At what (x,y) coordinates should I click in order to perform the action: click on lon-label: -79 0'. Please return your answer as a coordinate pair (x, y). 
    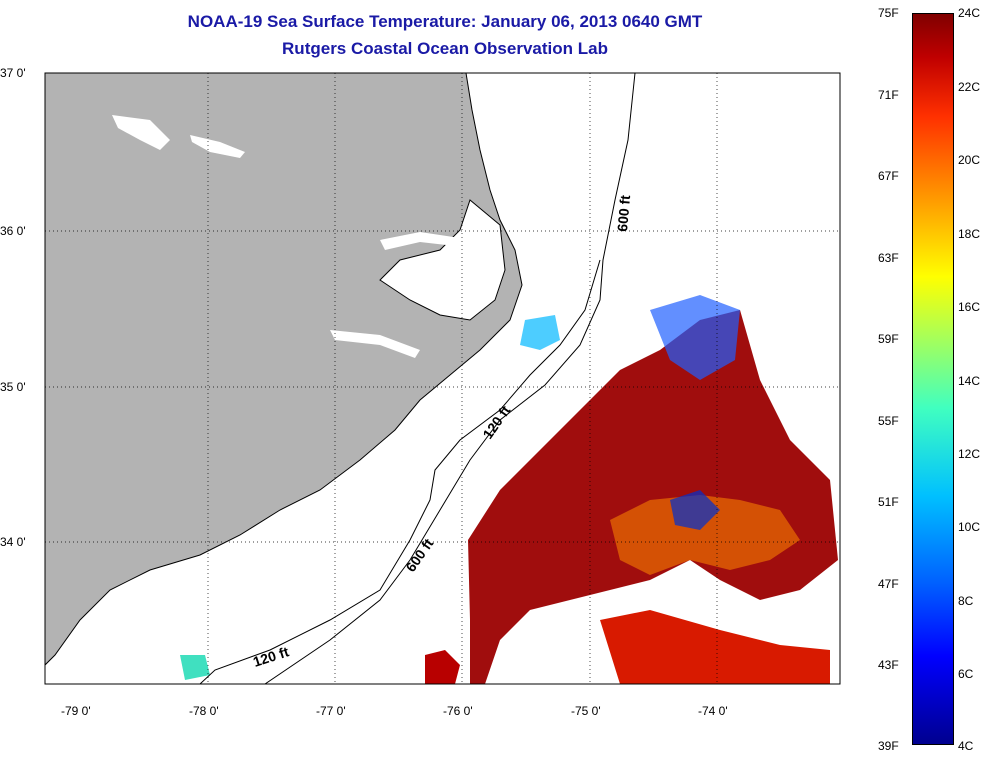
    Looking at the image, I should click on (76, 711).